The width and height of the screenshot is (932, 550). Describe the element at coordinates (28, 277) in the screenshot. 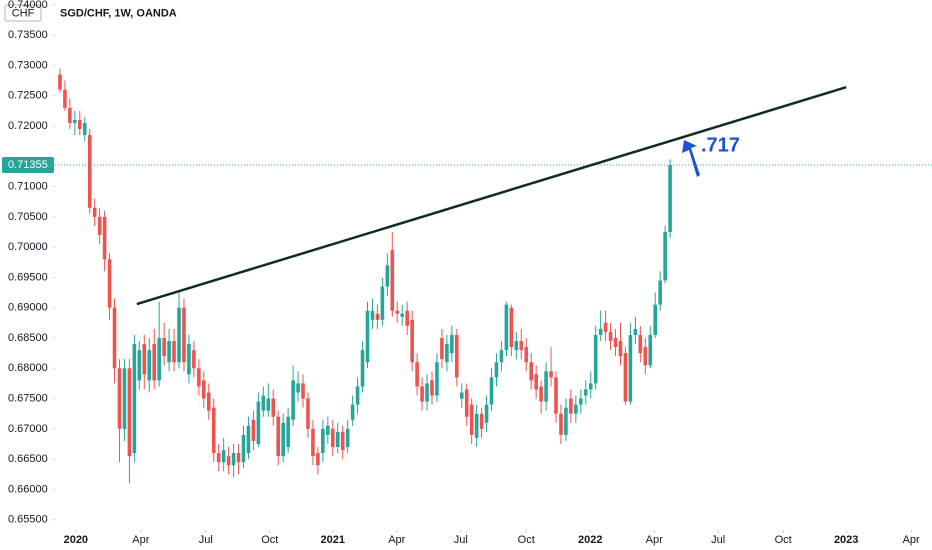

I see `y-tick-label: 0.69500` at that location.